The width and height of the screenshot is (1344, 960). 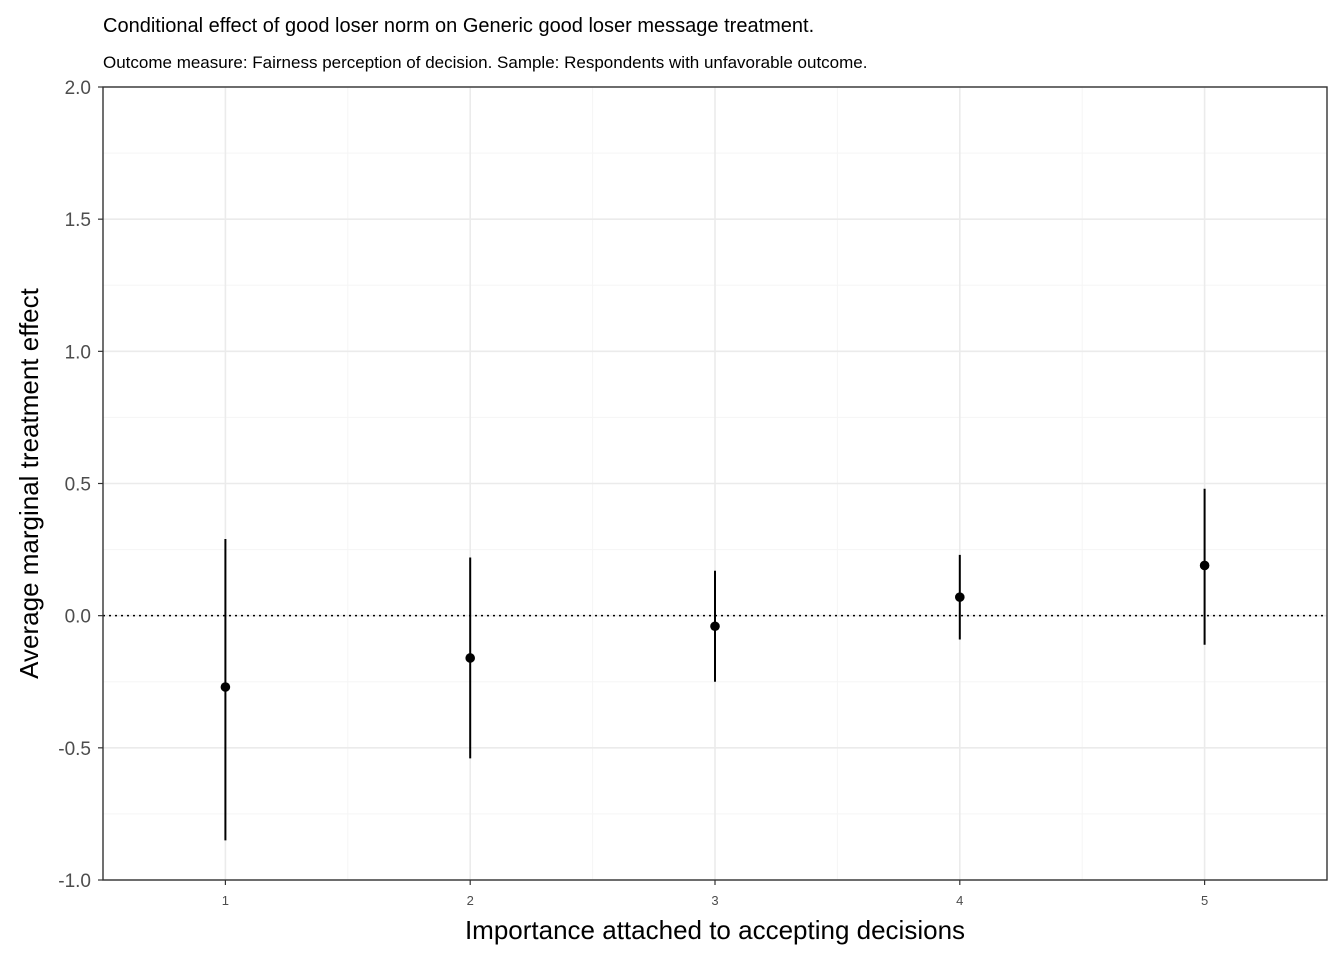 What do you see at coordinates (74, 881) in the screenshot?
I see `y-tick-label: -1.0` at bounding box center [74, 881].